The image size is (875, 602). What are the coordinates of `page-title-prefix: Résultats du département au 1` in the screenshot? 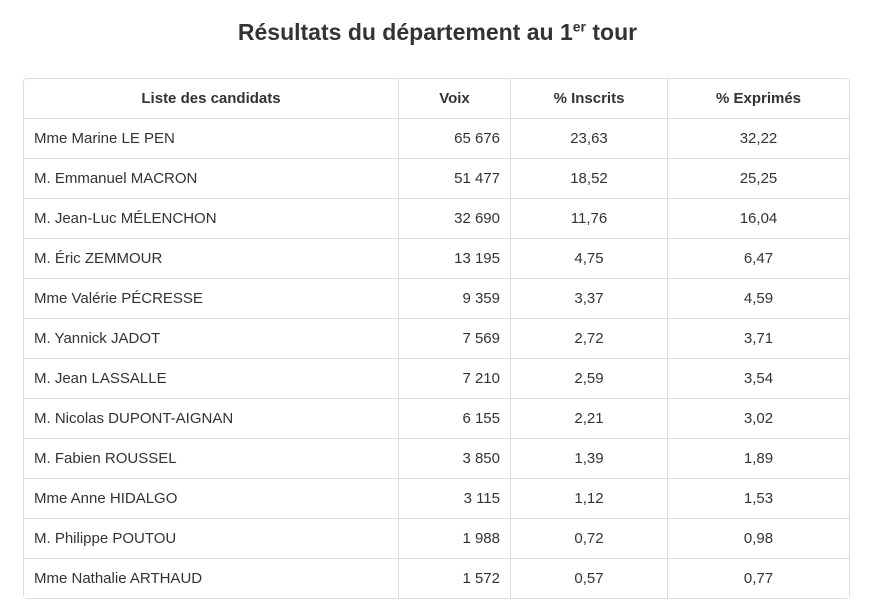 It's located at (405, 32).